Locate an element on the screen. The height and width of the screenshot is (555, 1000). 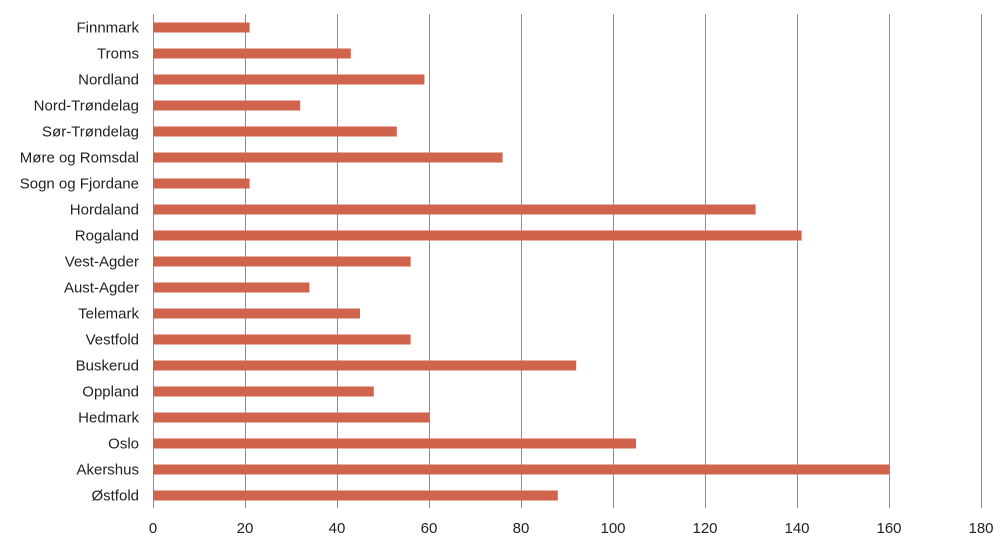
x-tick-label: 80 is located at coordinates (521, 528).